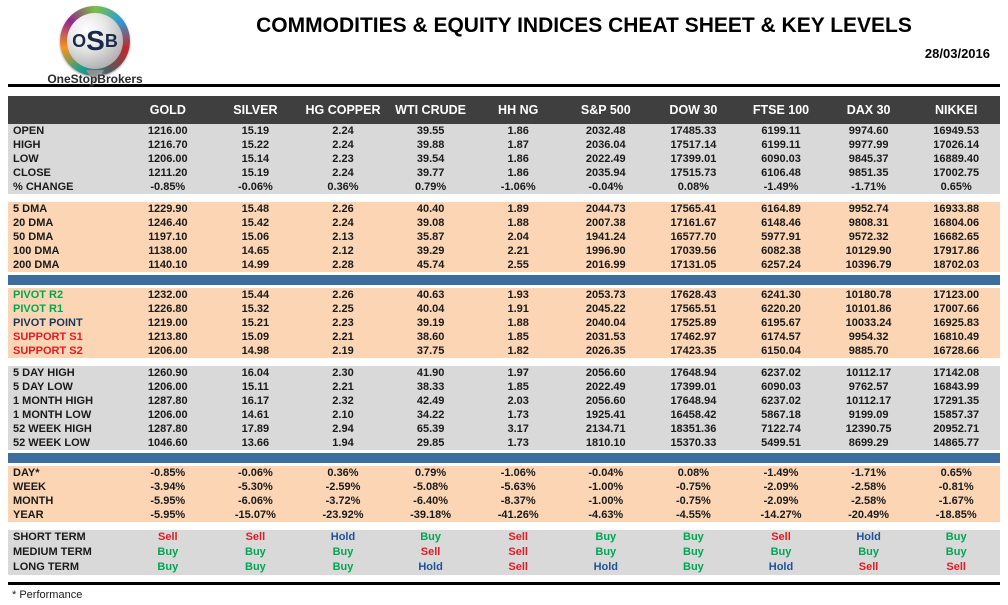 The height and width of the screenshot is (605, 1008). Describe the element at coordinates (255, 295) in the screenshot. I see `table-cell: 15.44` at that location.